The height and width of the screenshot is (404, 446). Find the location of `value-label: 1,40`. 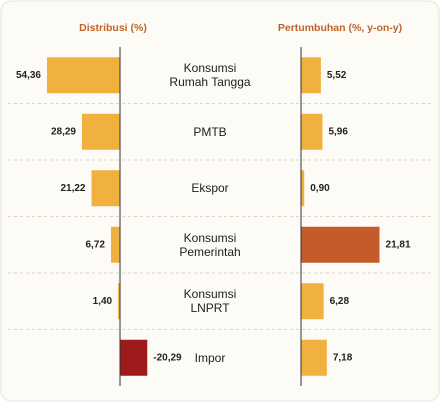

value-label: 1,40 is located at coordinates (103, 301).